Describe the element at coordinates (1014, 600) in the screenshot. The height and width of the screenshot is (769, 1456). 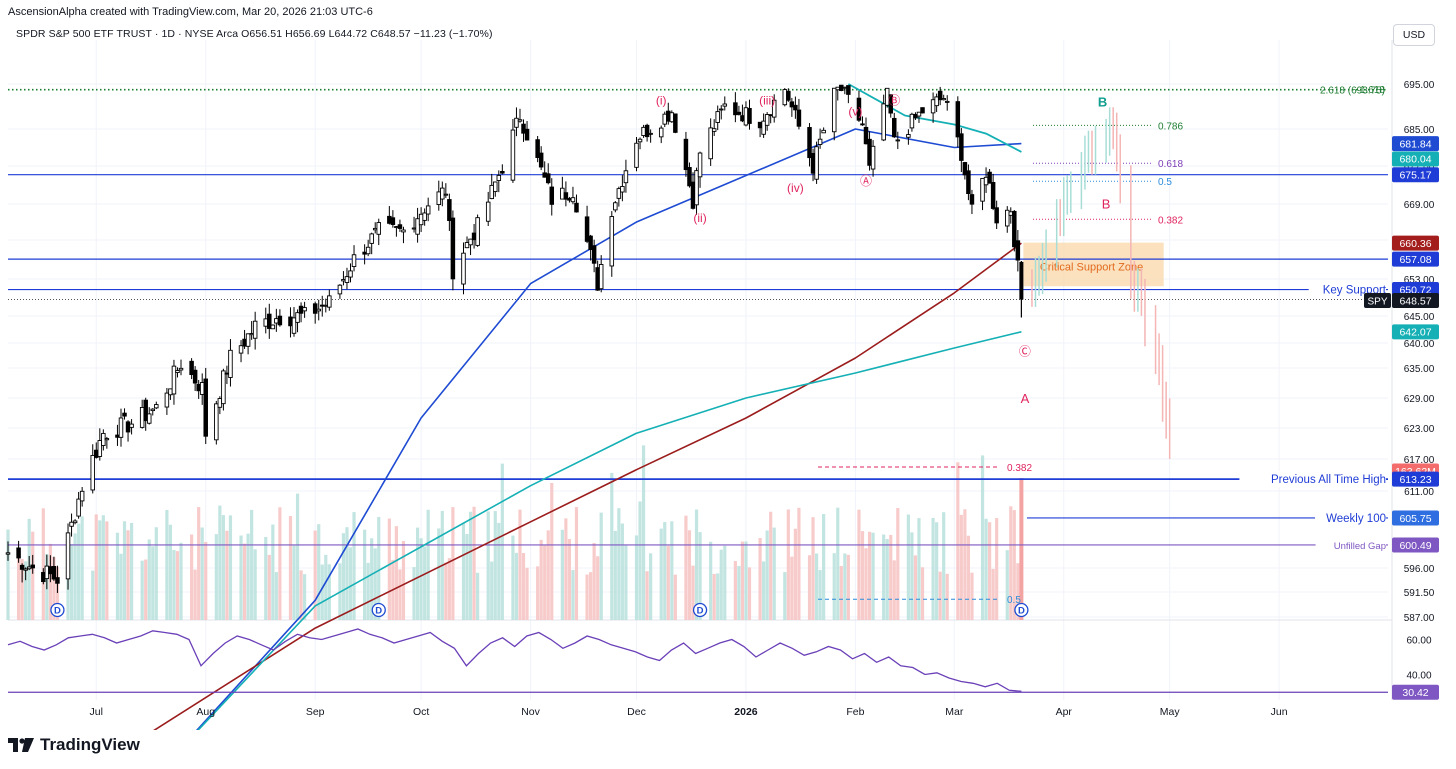
I see `fib-lower-label: 0.5` at that location.